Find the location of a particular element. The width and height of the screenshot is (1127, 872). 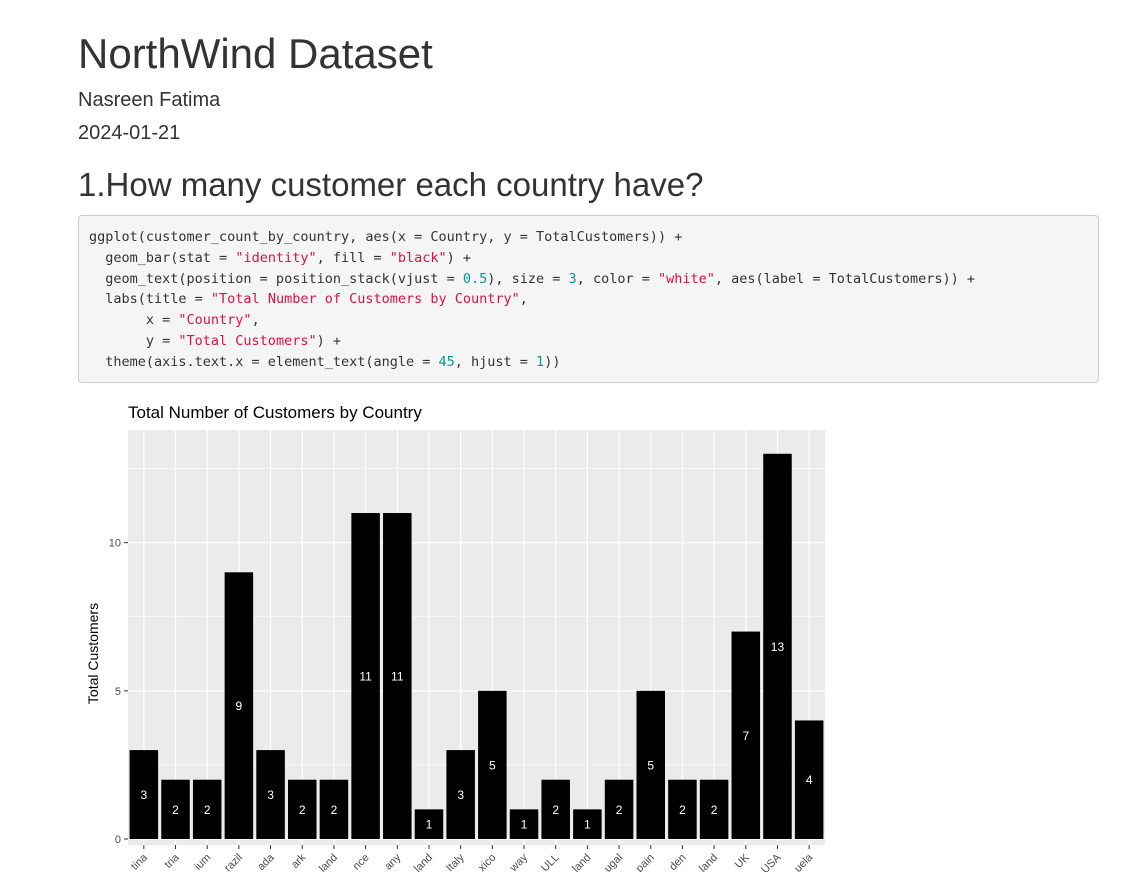

code-number-token: 45 is located at coordinates (446, 361).